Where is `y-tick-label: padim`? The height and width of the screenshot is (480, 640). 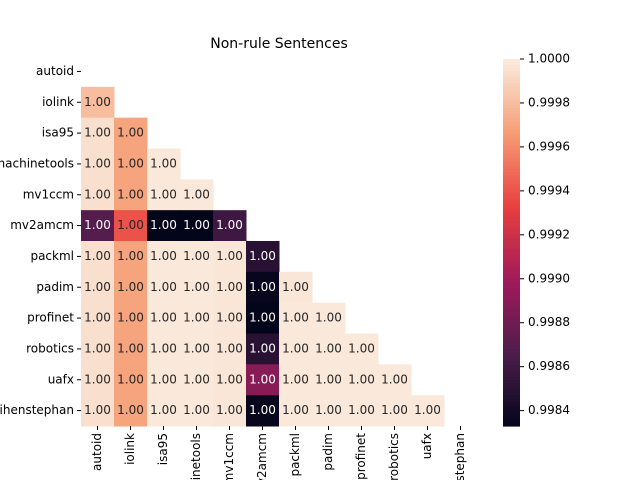 y-tick-label: padim is located at coordinates (55, 287).